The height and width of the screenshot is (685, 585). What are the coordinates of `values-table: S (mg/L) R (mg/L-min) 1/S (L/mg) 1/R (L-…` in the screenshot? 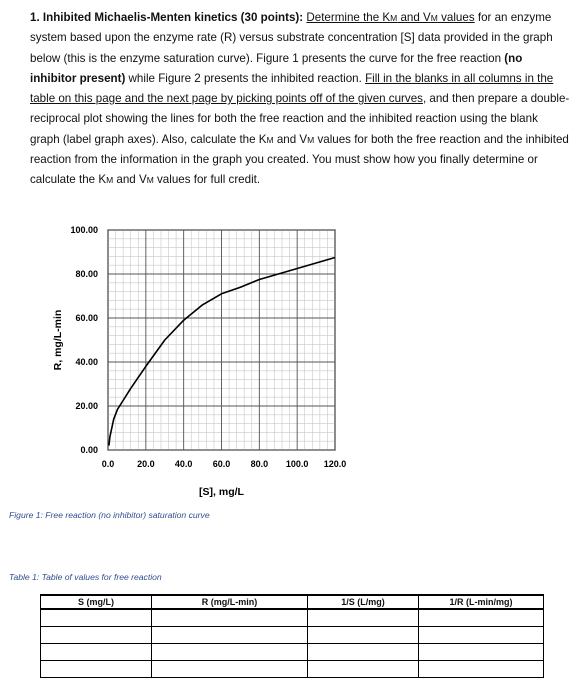 It's located at (292, 636).